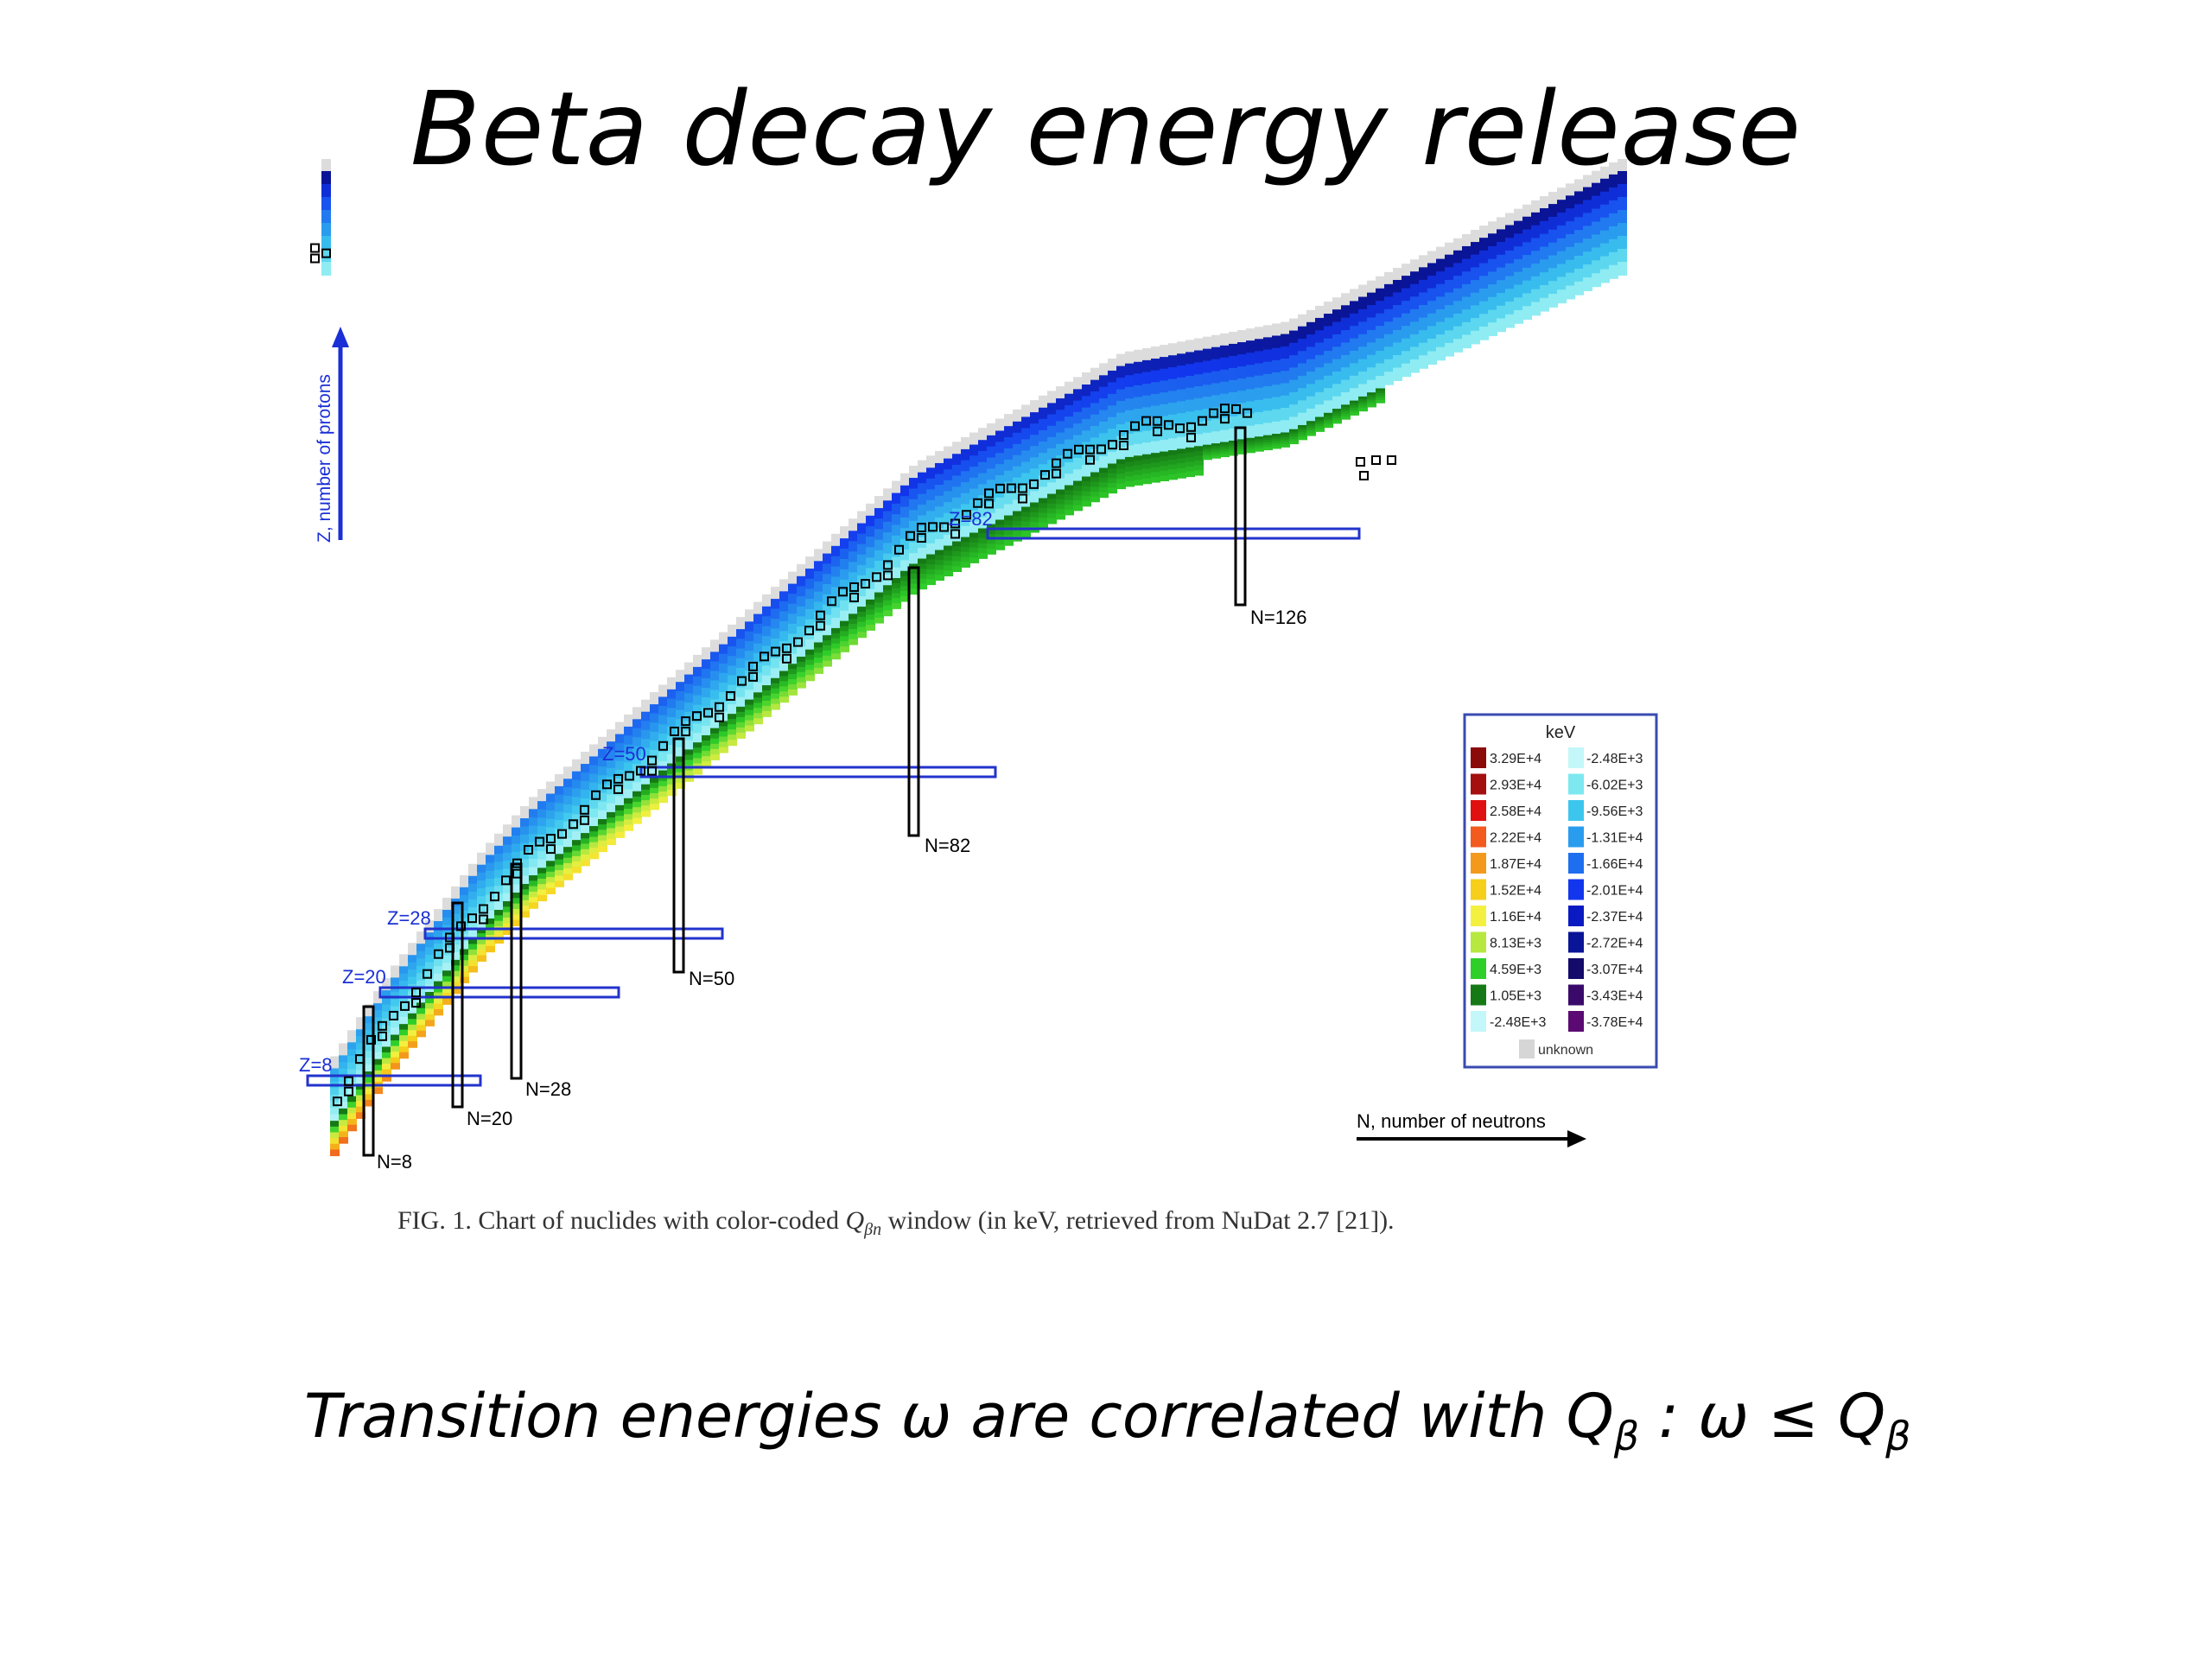 The height and width of the screenshot is (1659, 2212). Describe the element at coordinates (409, 918) in the screenshot. I see `z-label-28: Z=28` at that location.